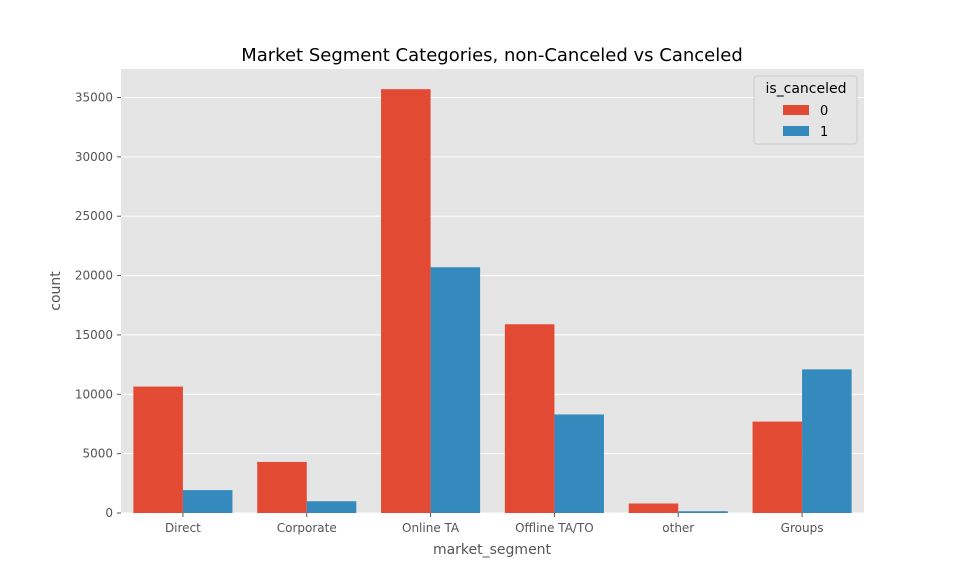  I want to click on y-tick-label: 20000, so click(94, 276).